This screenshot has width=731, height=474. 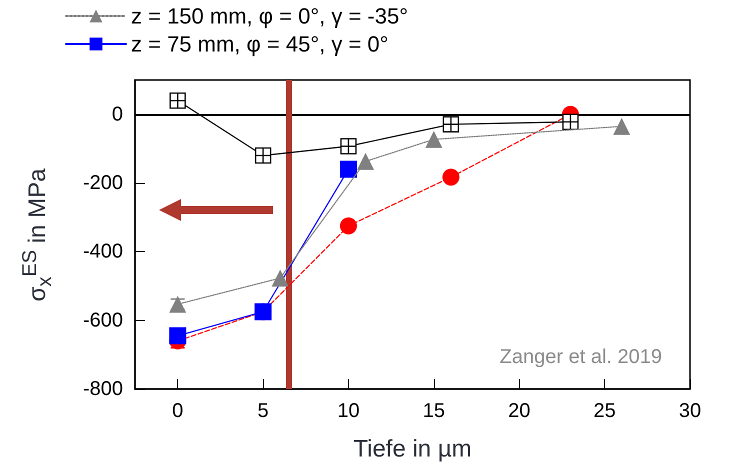 I want to click on x-tick-label: 5, so click(x=263, y=411).